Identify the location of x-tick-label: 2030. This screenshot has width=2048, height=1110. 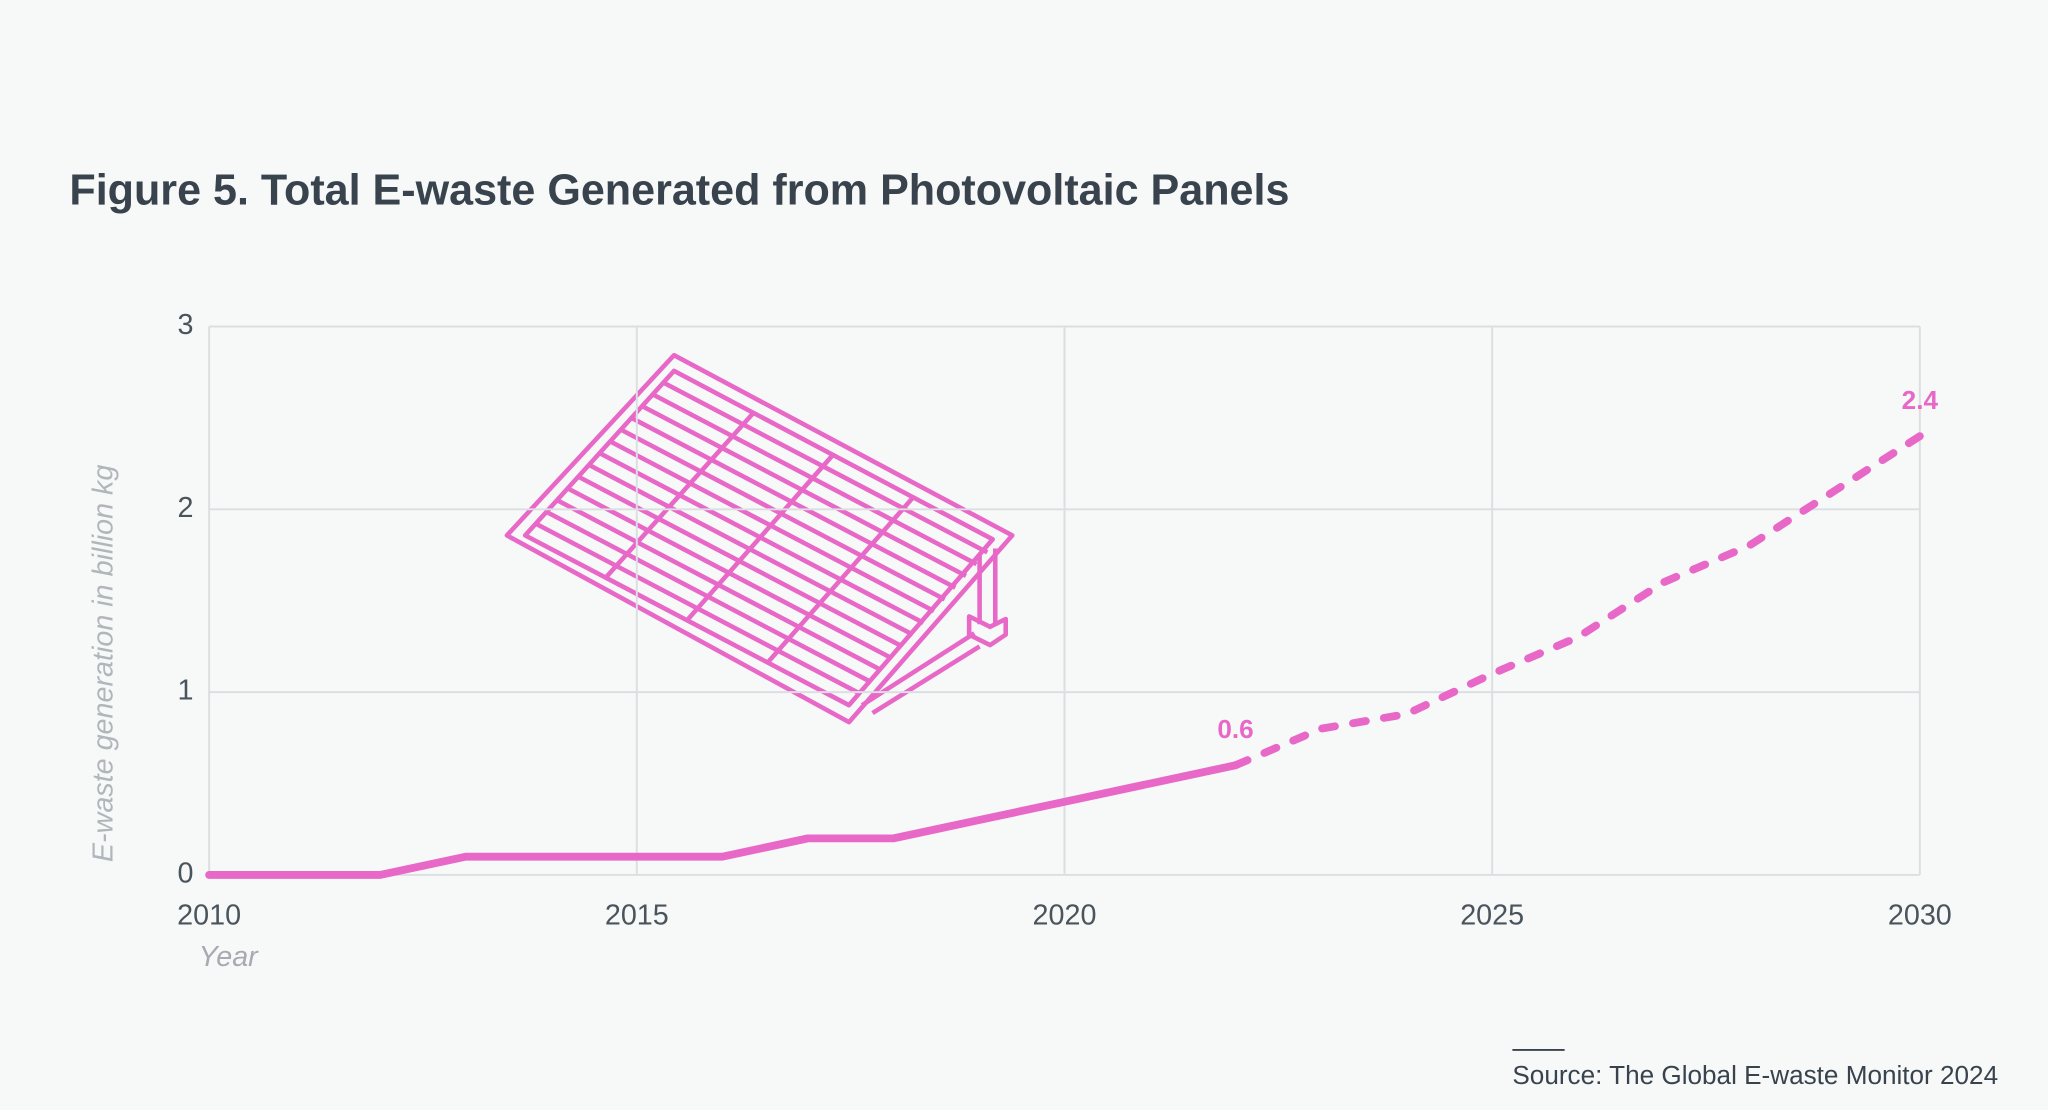
(1920, 915).